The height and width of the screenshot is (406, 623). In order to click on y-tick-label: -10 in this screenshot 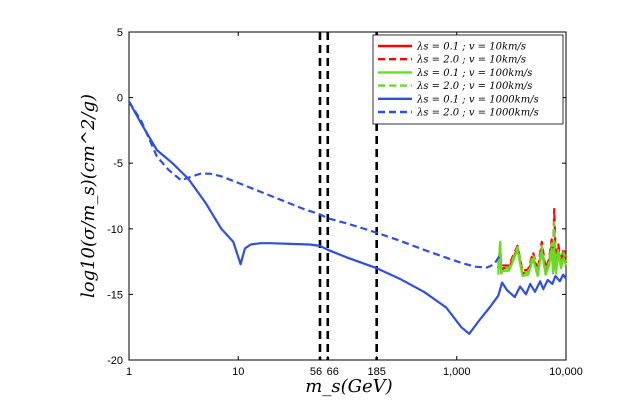, I will do `click(115, 230)`.